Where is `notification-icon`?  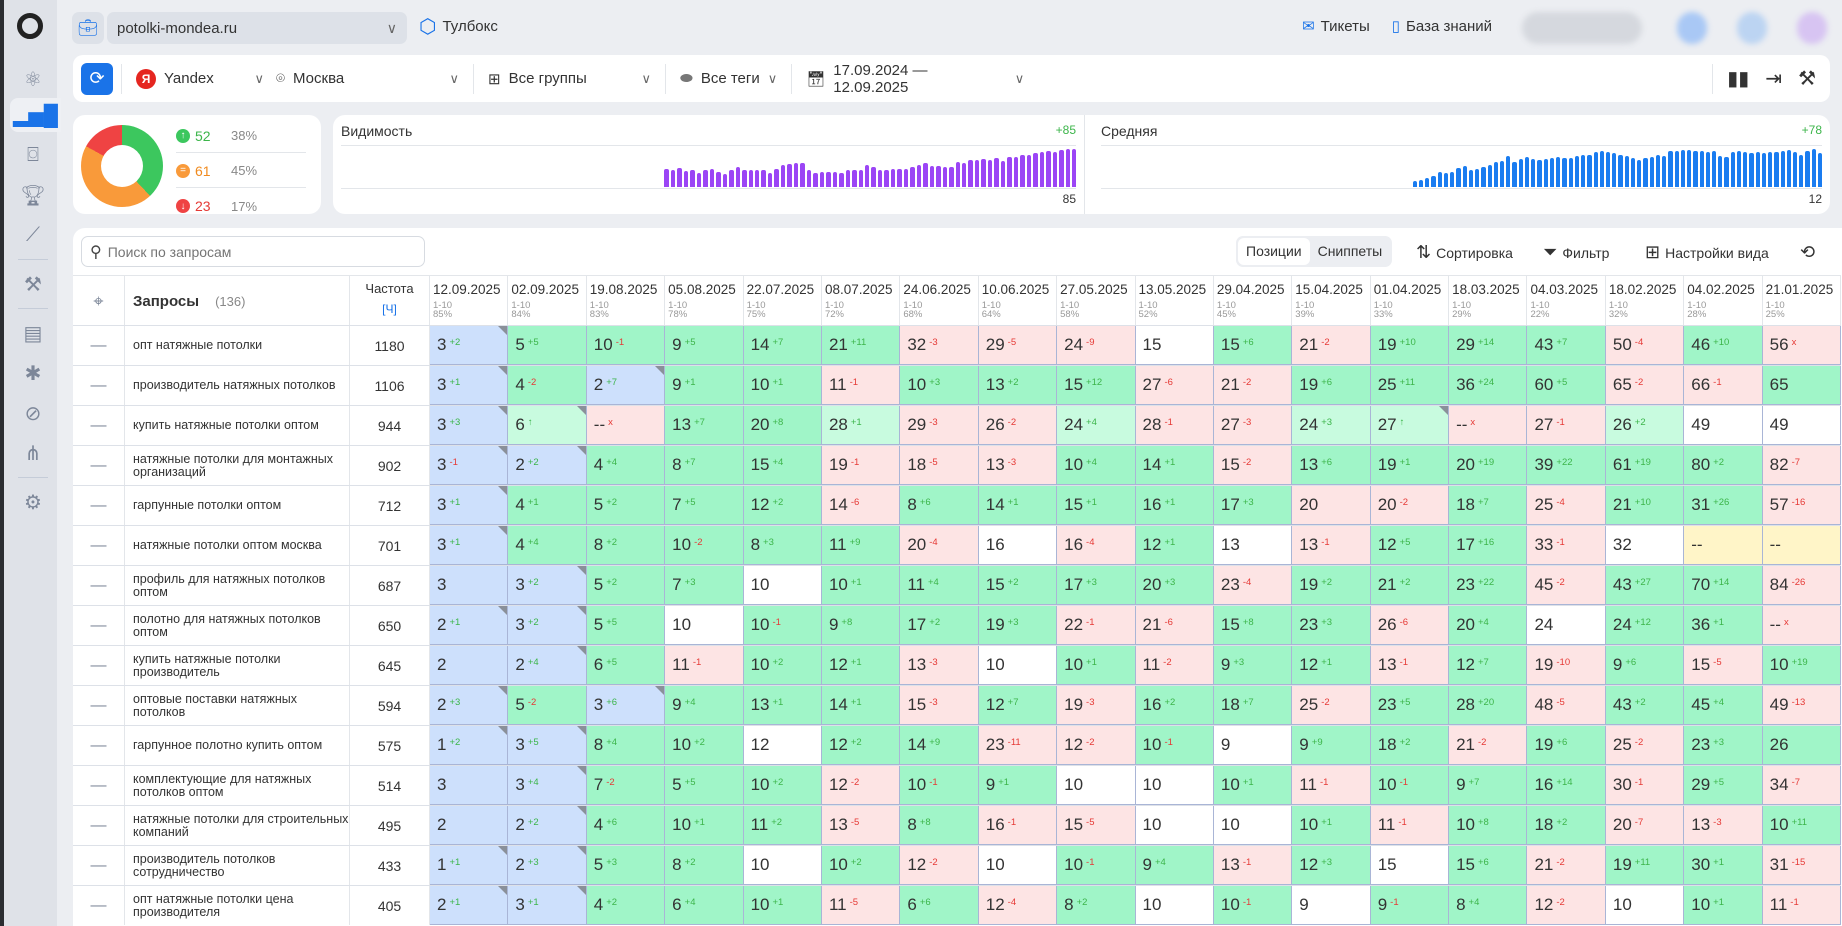
notification-icon is located at coordinates (1692, 28).